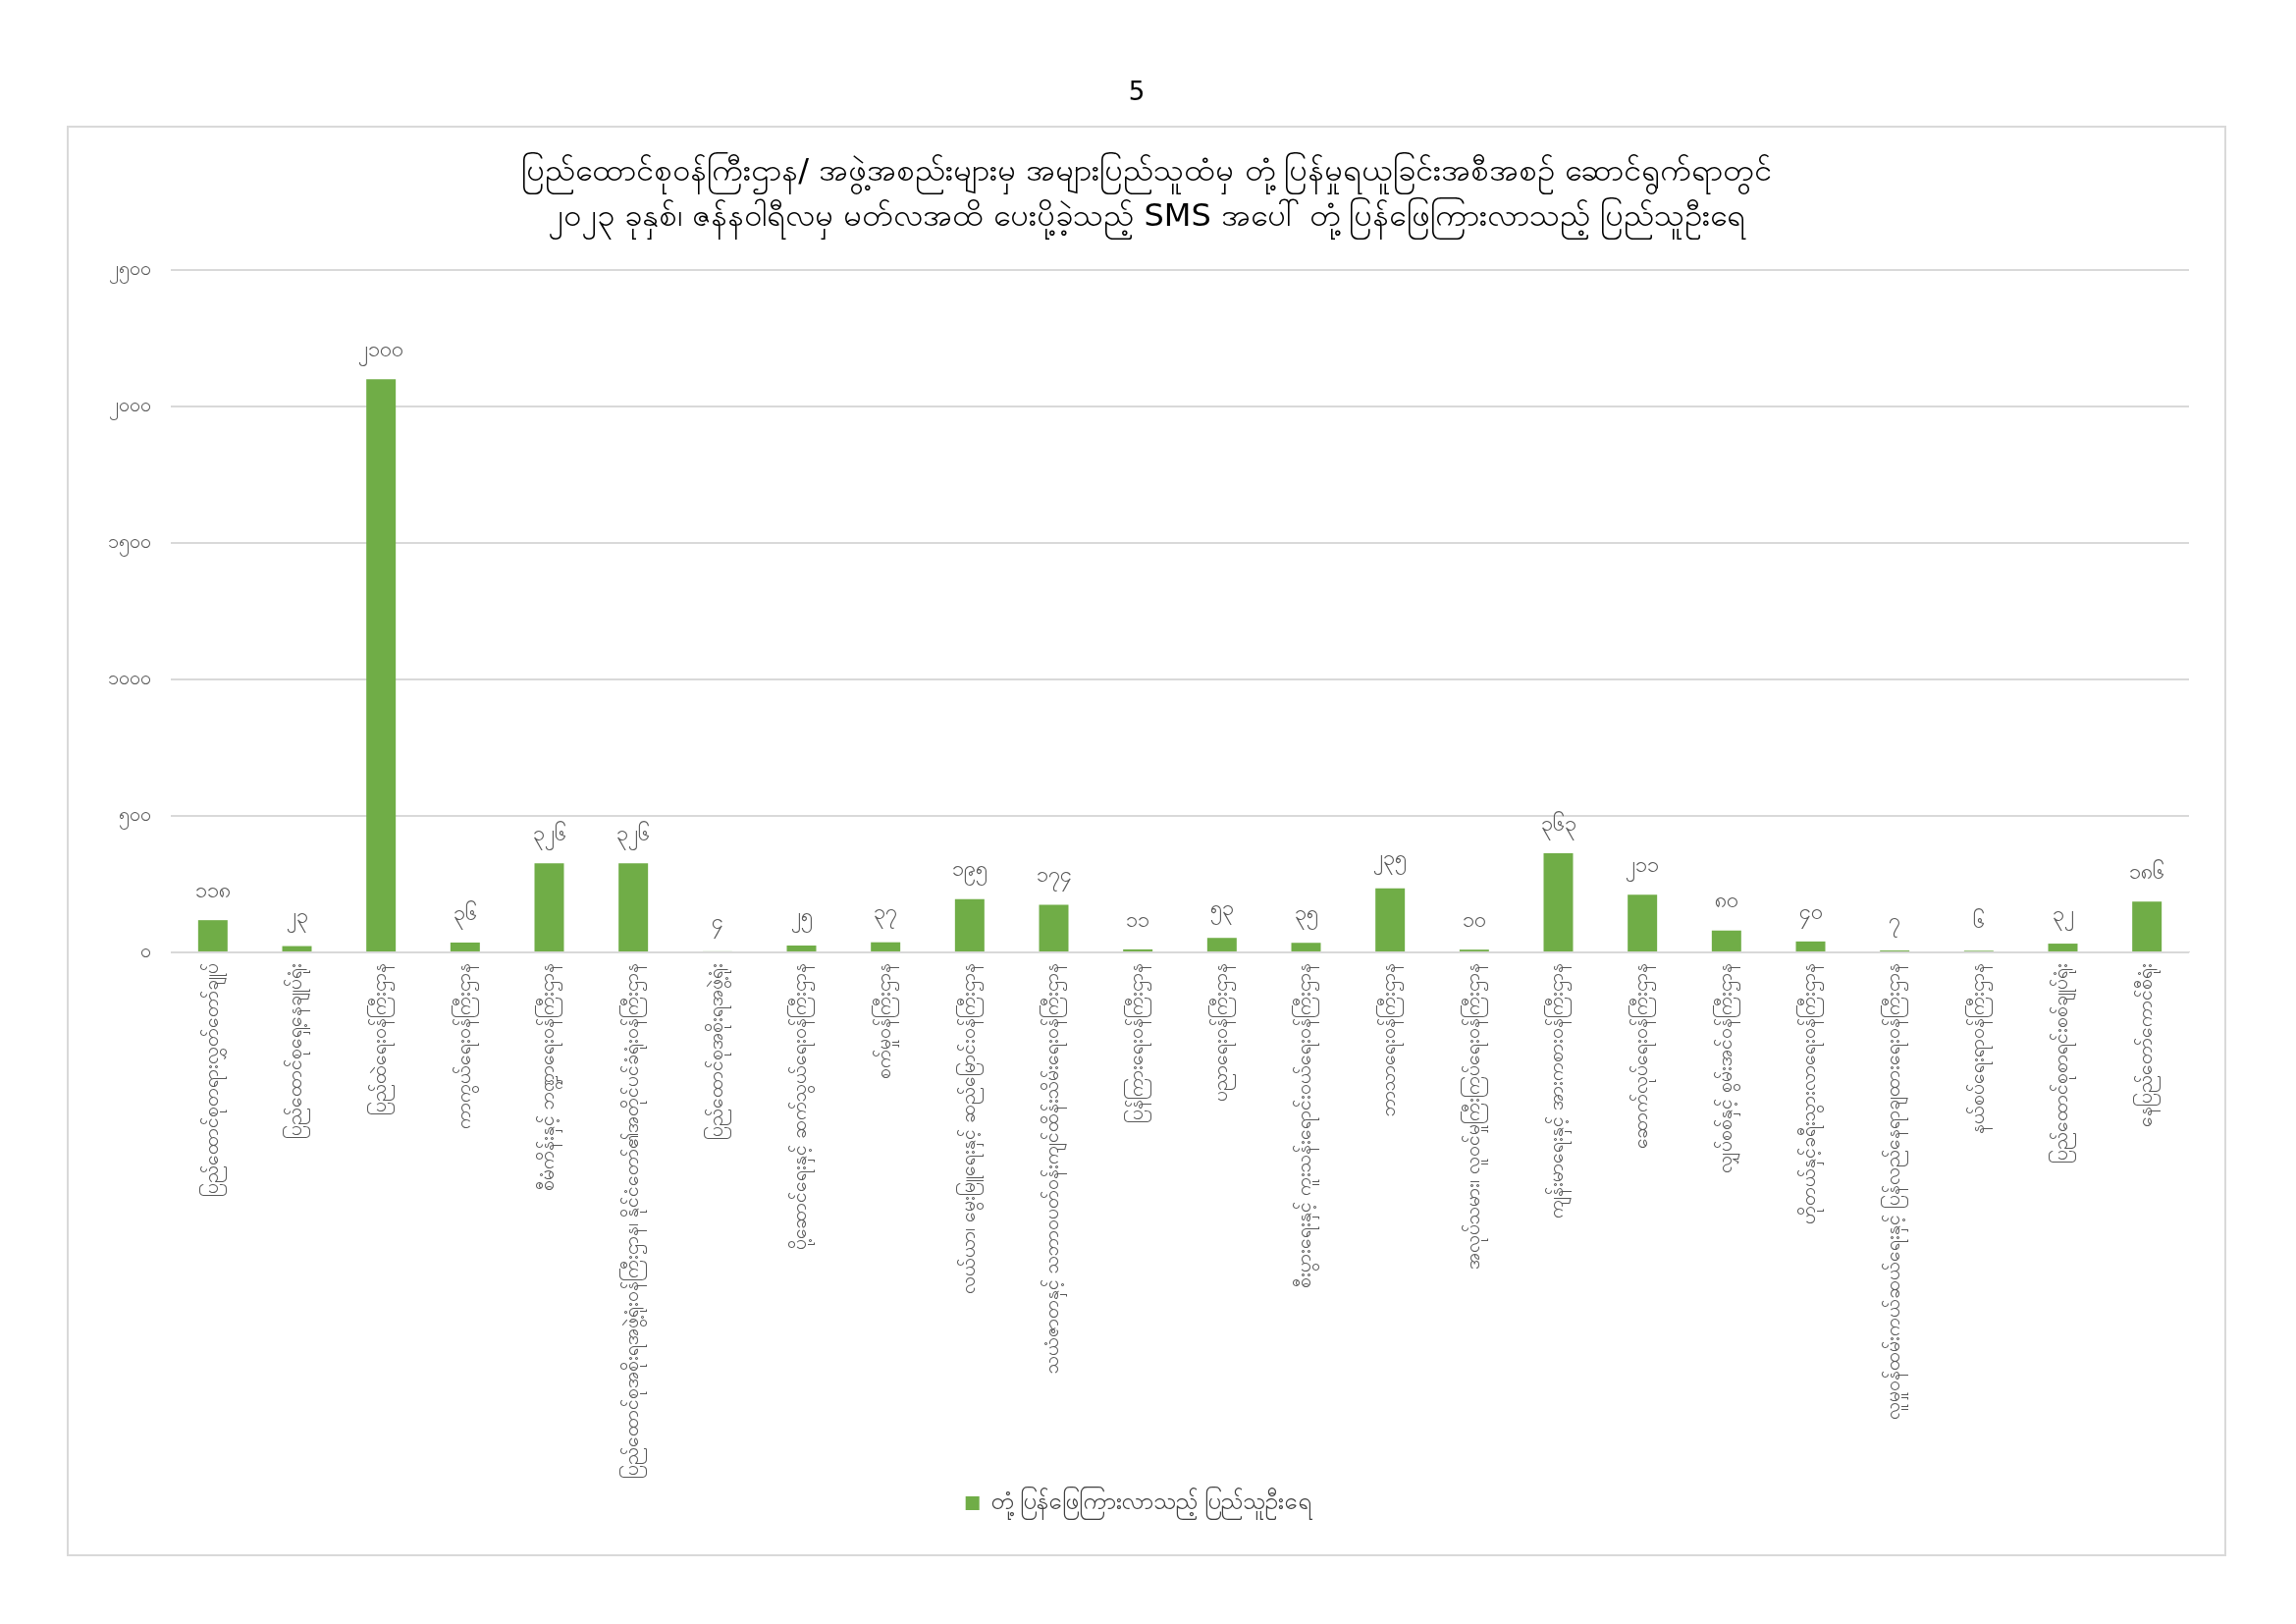 The height and width of the screenshot is (1624, 2296). Describe the element at coordinates (2063, 915) in the screenshot. I see `data-label: ၃၂` at that location.